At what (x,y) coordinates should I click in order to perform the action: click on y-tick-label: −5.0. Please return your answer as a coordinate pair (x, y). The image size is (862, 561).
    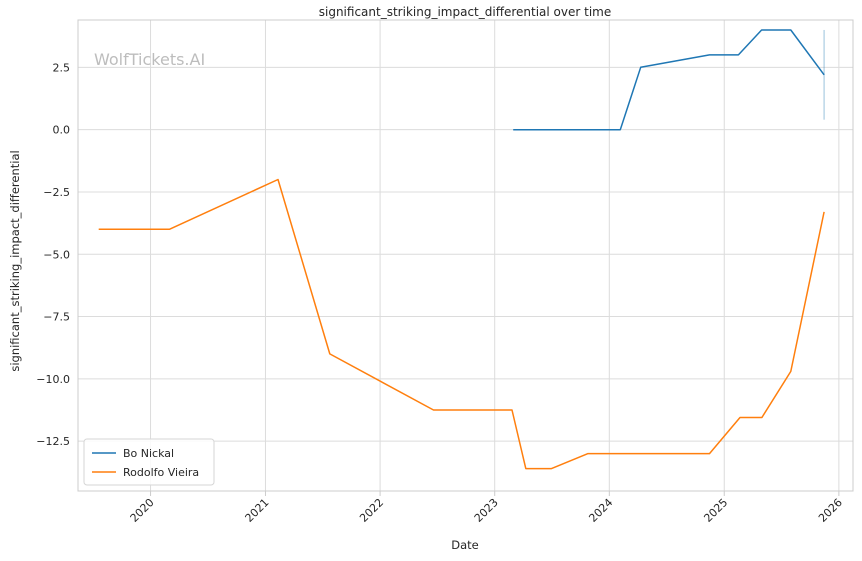
    Looking at the image, I should click on (56, 254).